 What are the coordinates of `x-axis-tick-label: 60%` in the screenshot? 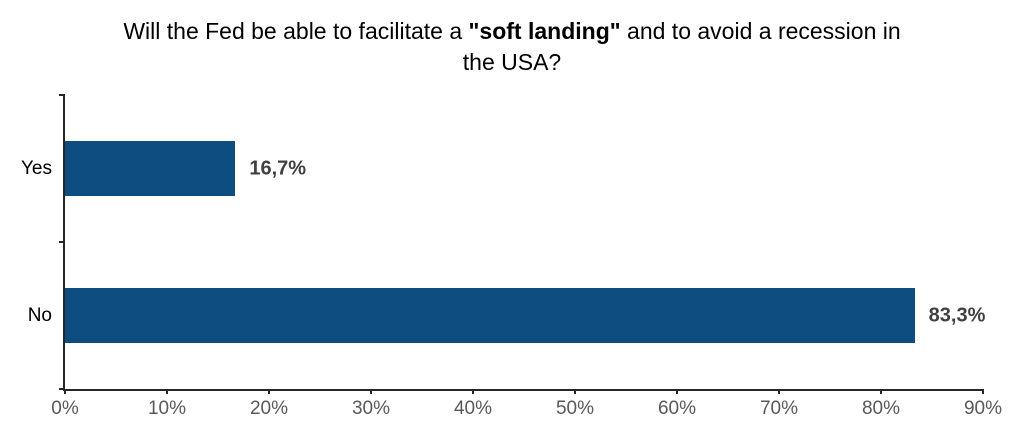 It's located at (676, 408).